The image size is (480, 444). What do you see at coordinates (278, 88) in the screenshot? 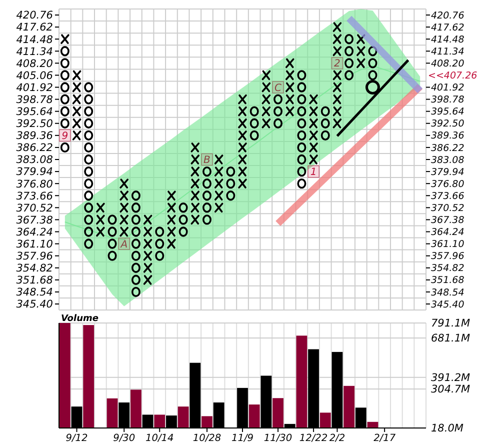
I see `series-label: C` at bounding box center [278, 88].